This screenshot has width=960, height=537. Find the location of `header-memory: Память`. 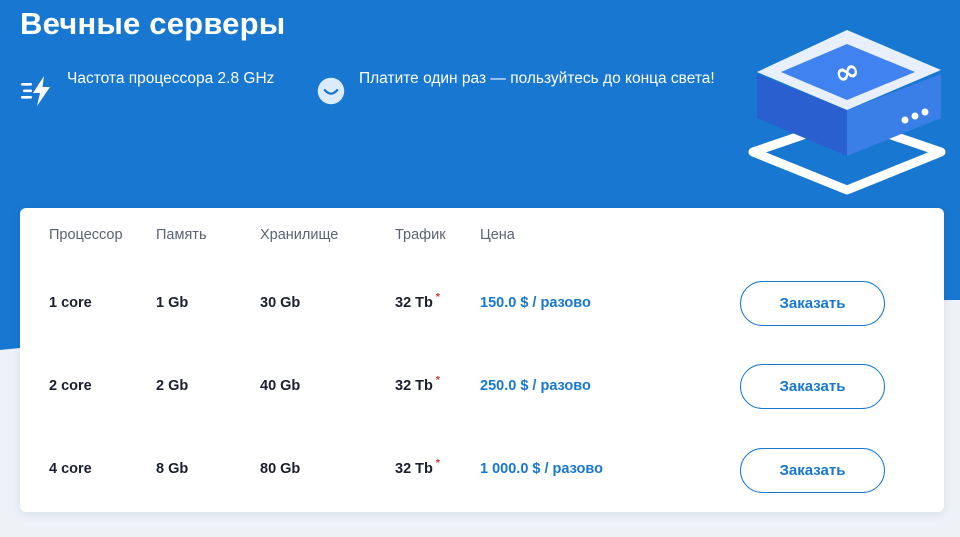

header-memory: Память is located at coordinates (181, 235).